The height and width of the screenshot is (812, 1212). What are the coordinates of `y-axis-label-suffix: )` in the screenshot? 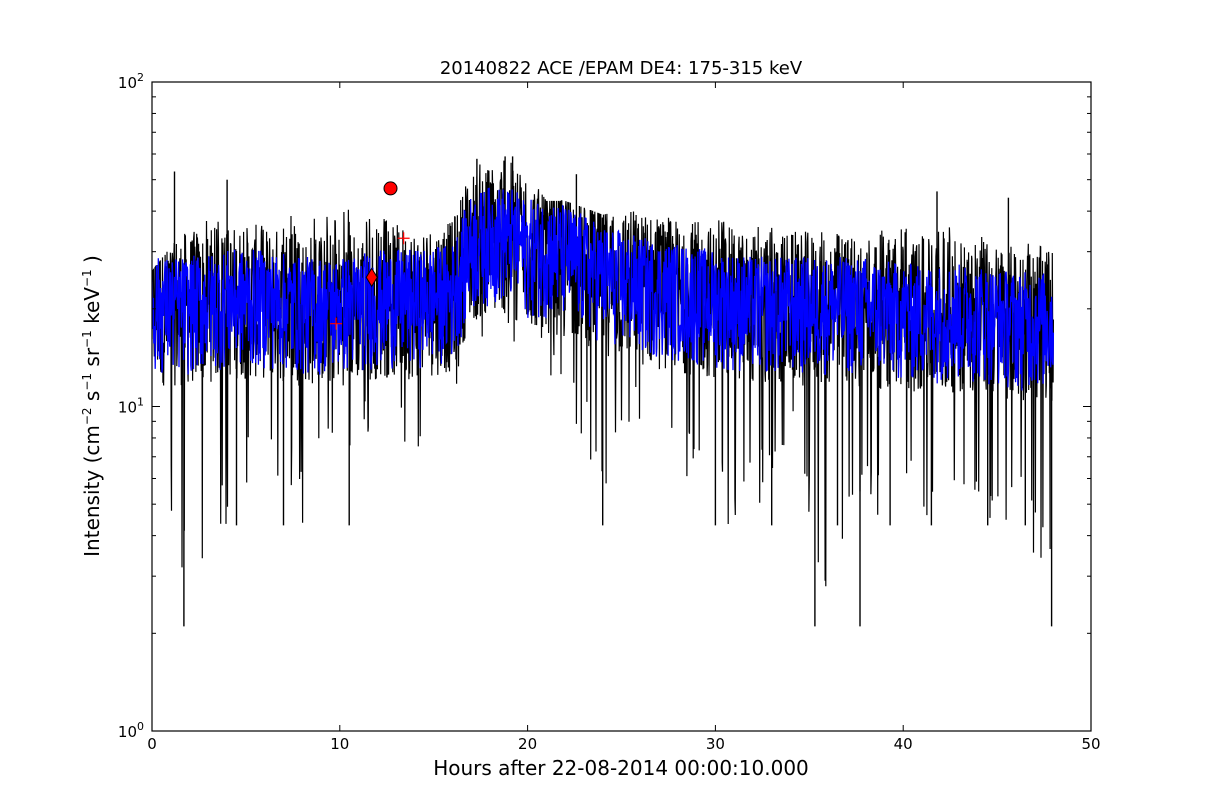 It's located at (92, 262).